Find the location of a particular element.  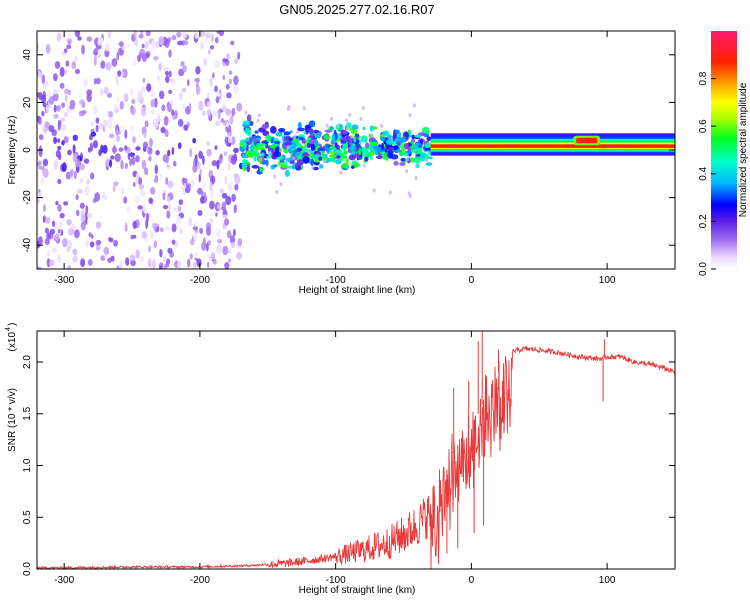

y-tick-label: 40 is located at coordinates (27, 55).